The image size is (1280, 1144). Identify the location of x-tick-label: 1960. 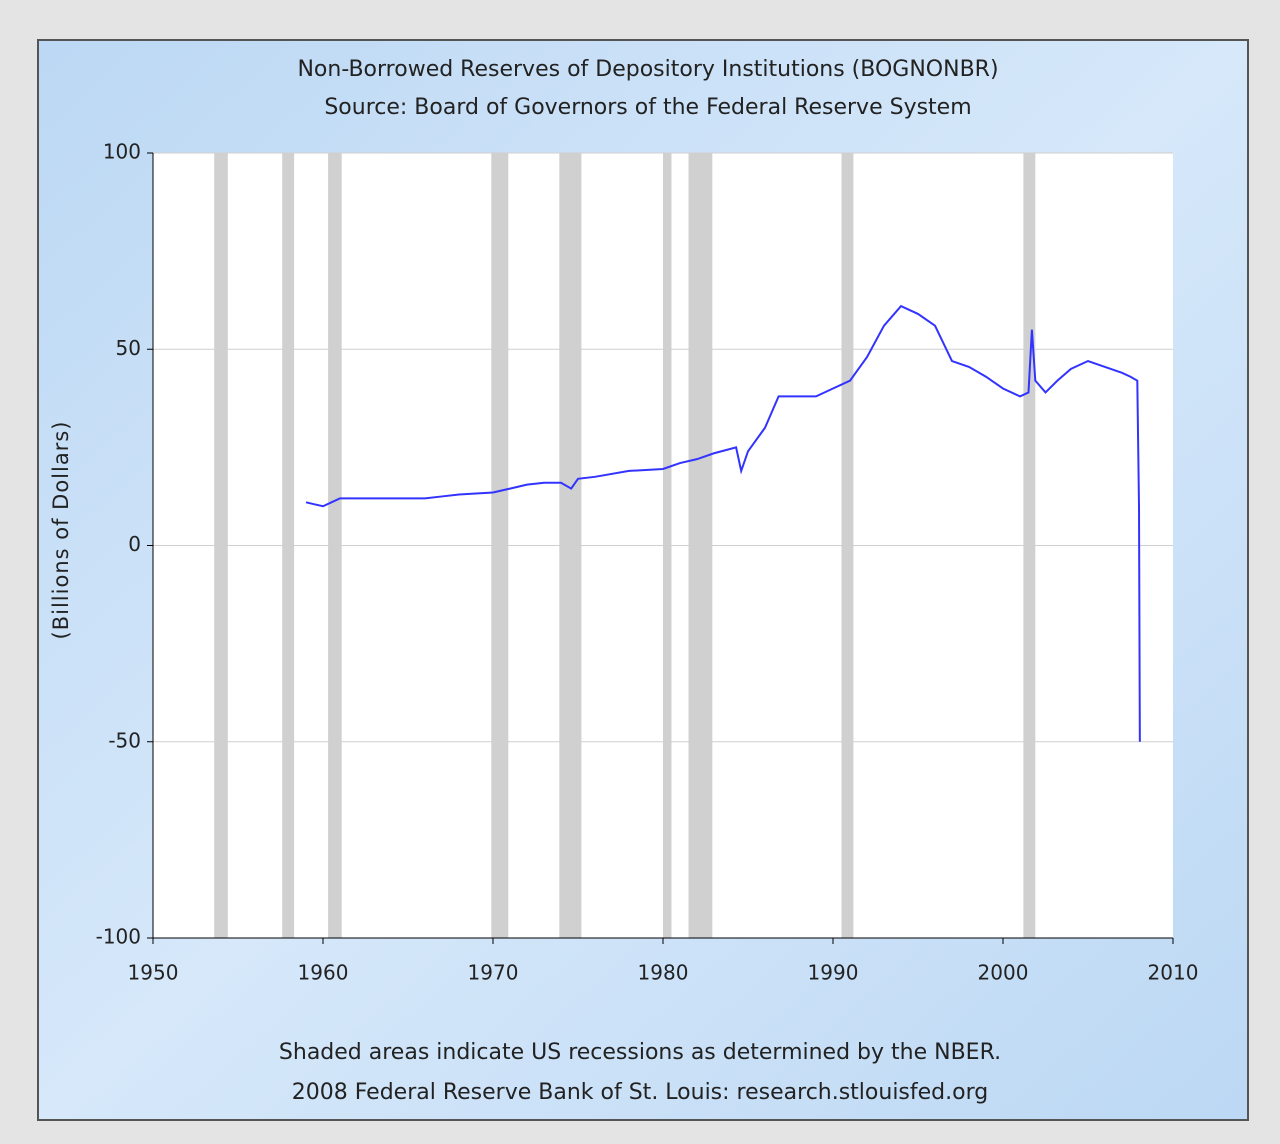
(323, 973).